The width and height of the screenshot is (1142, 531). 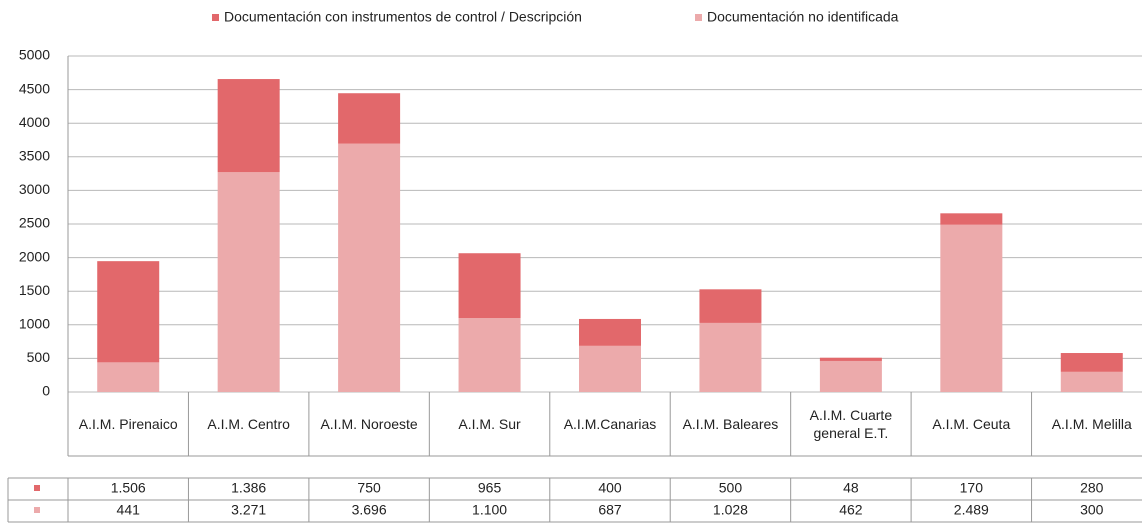 What do you see at coordinates (248, 488) in the screenshot?
I see `table-value: 1.386` at bounding box center [248, 488].